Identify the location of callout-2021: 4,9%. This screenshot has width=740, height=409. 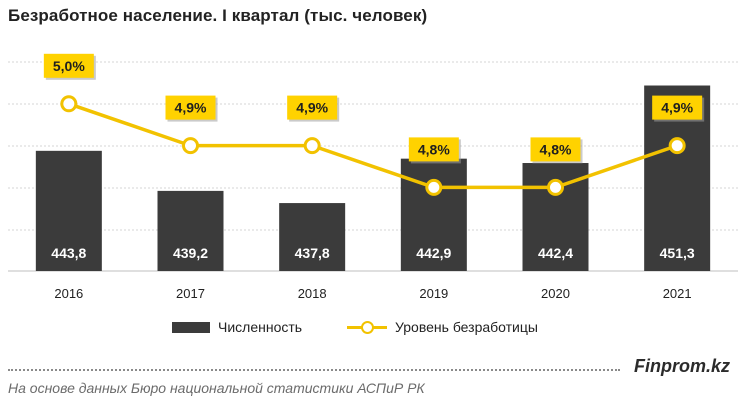
(678, 108).